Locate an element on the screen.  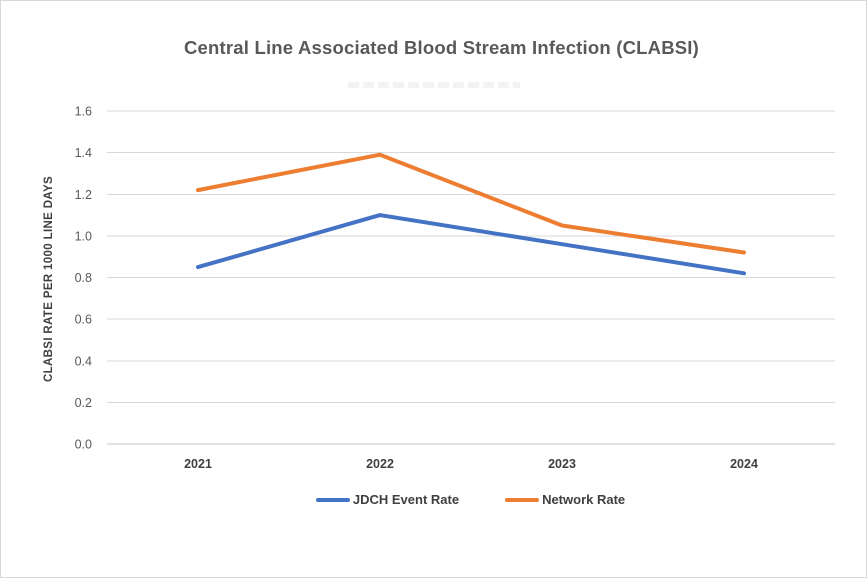
legend-item-jdch-event-rate: JDCH Event Rate is located at coordinates (387, 499).